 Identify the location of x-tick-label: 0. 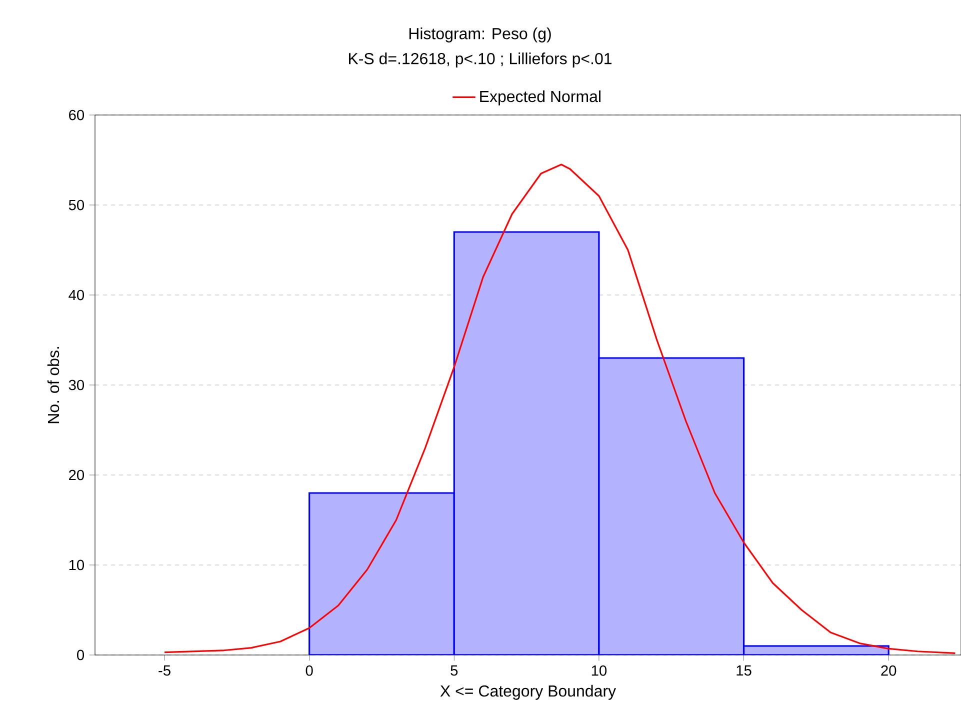
(309, 670).